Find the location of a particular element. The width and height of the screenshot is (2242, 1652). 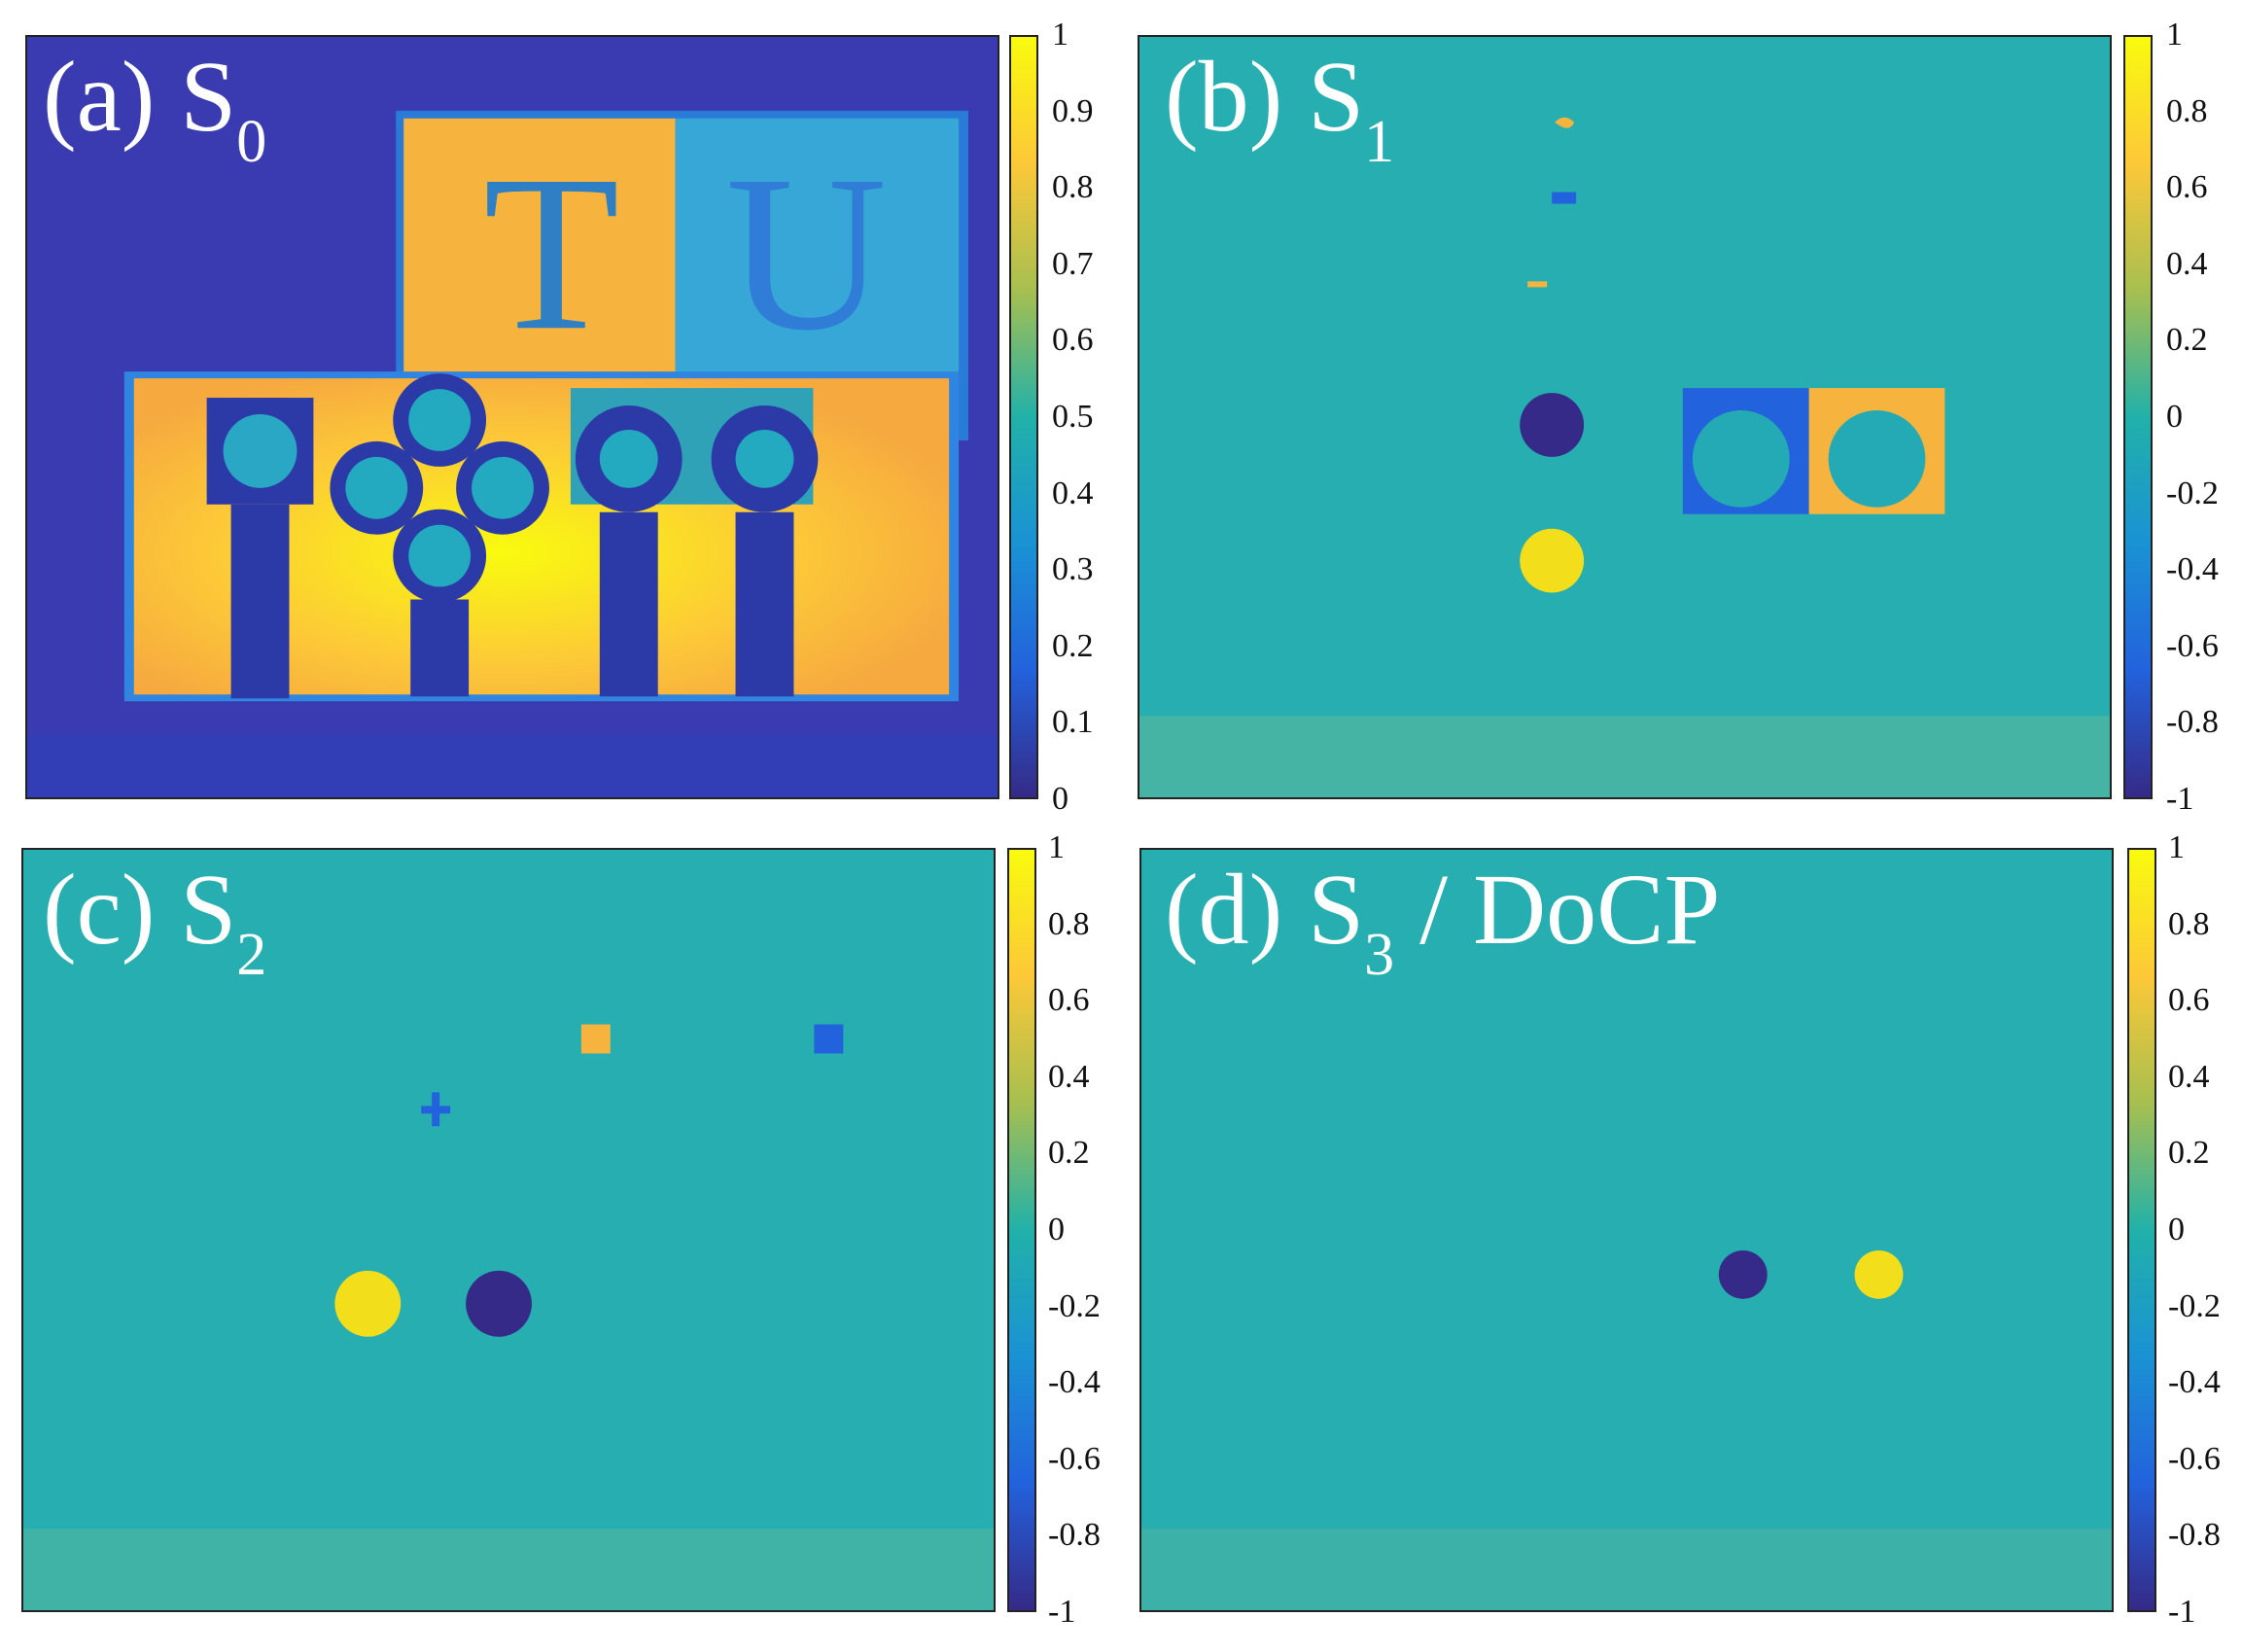

colorbar-tick-label: 0.7 is located at coordinates (1073, 263).